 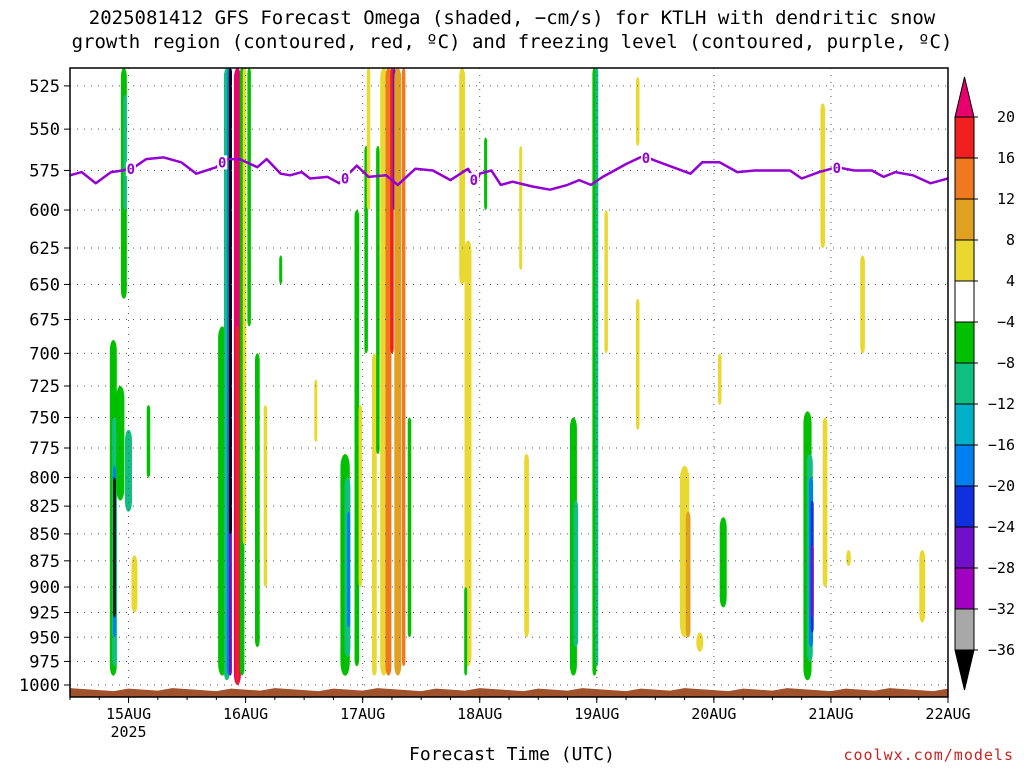 What do you see at coordinates (44, 285) in the screenshot?
I see `y-tick-label: 650` at bounding box center [44, 285].